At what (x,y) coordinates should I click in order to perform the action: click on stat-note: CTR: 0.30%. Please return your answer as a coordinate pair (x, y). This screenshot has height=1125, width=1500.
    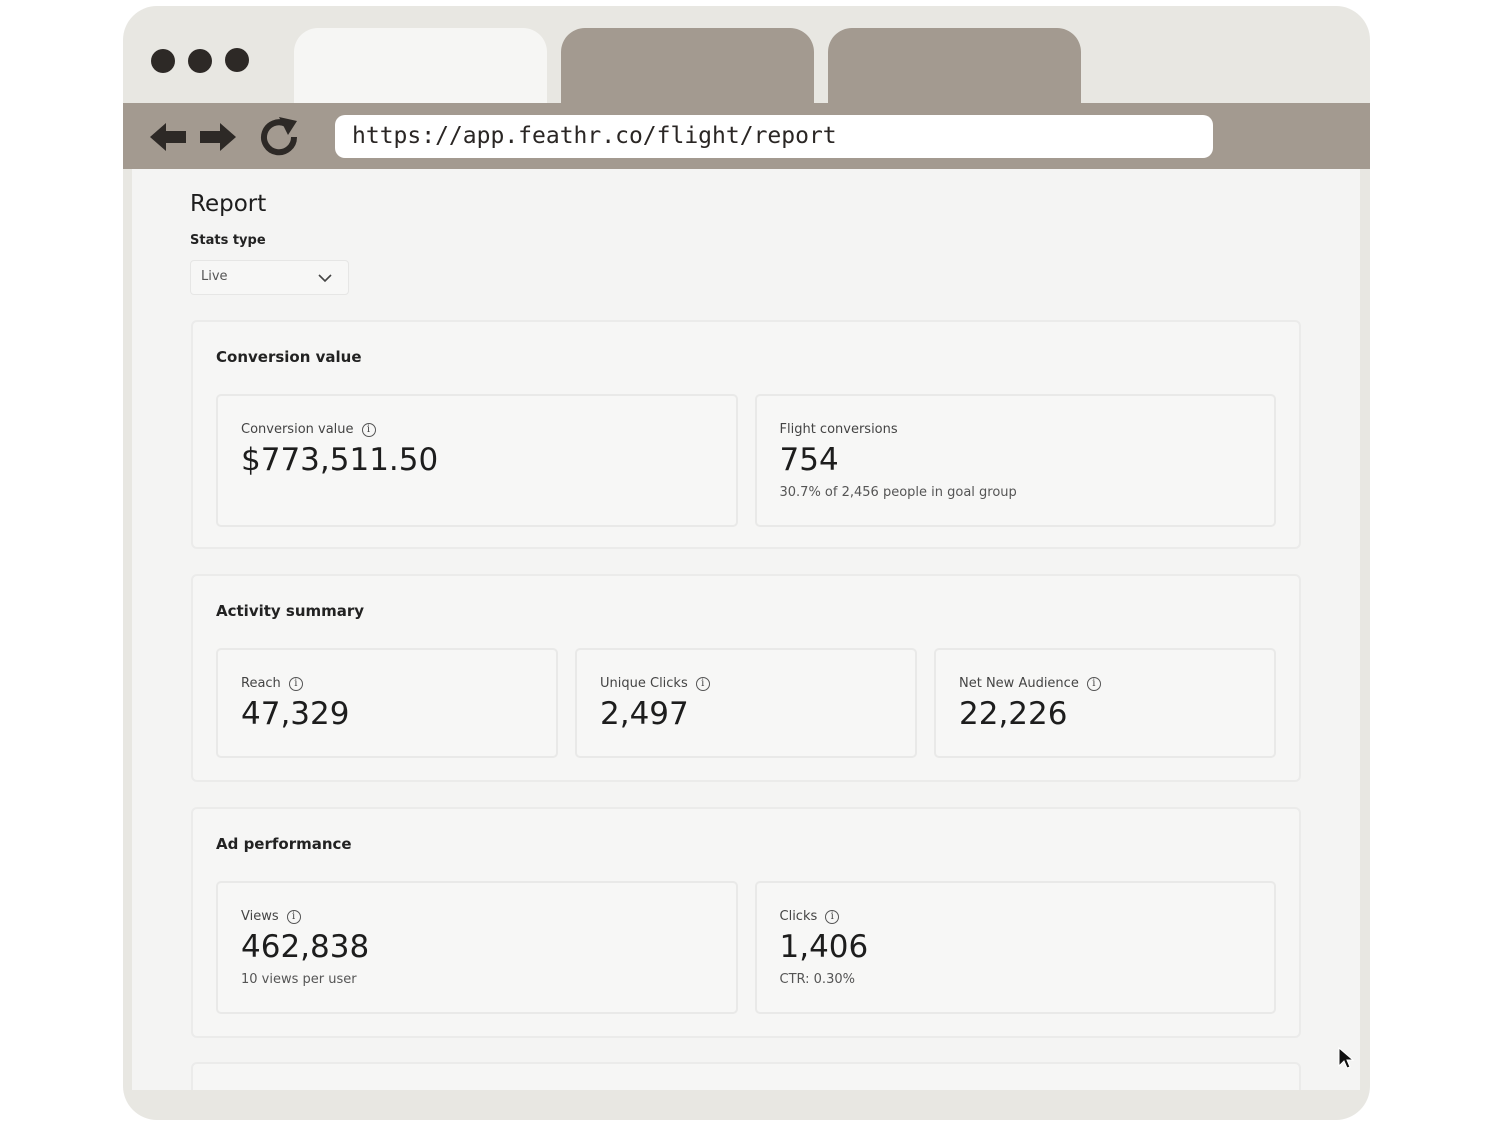
    Looking at the image, I should click on (817, 979).